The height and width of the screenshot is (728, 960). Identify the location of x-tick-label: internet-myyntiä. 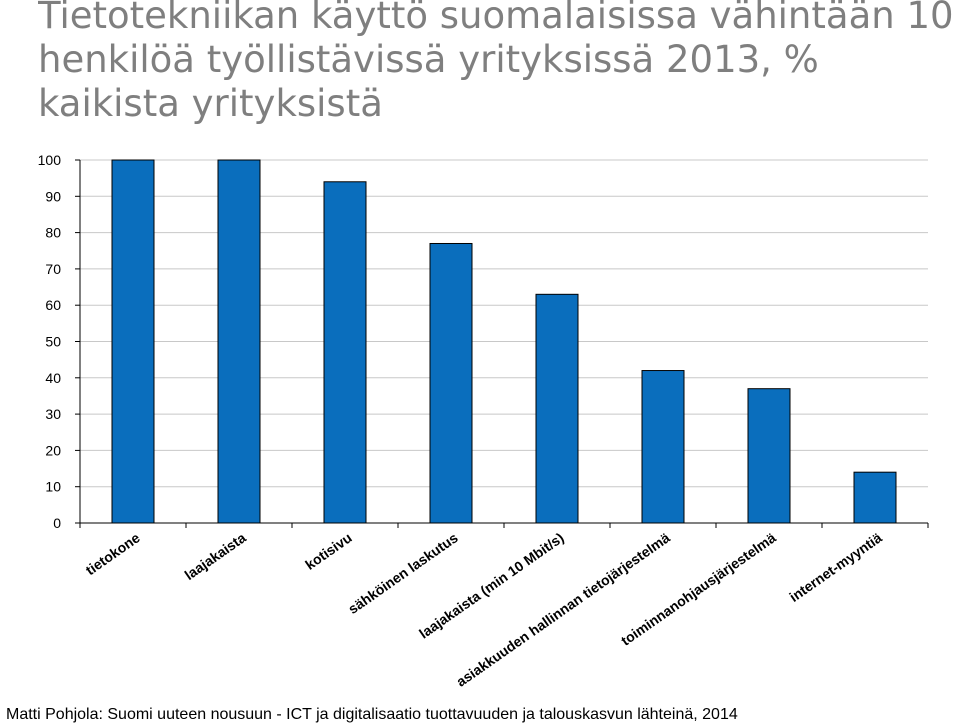
(835, 567).